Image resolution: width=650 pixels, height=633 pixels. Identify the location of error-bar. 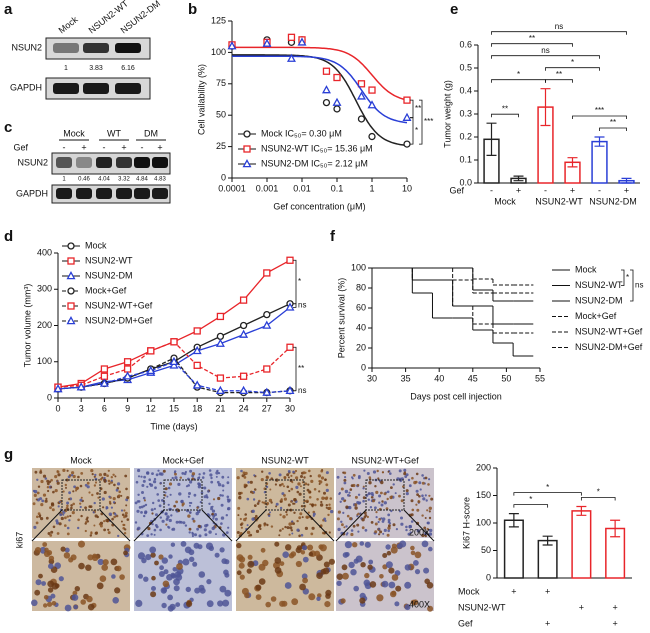
(545, 107).